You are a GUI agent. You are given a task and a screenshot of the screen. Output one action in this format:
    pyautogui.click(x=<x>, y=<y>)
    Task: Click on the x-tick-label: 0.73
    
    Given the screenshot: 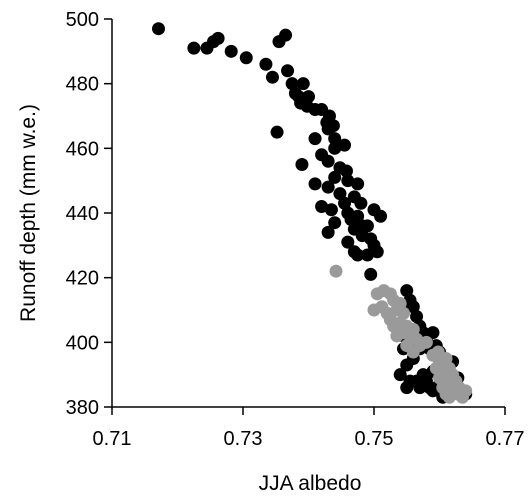 What is the action you would take?
    pyautogui.click(x=243, y=439)
    